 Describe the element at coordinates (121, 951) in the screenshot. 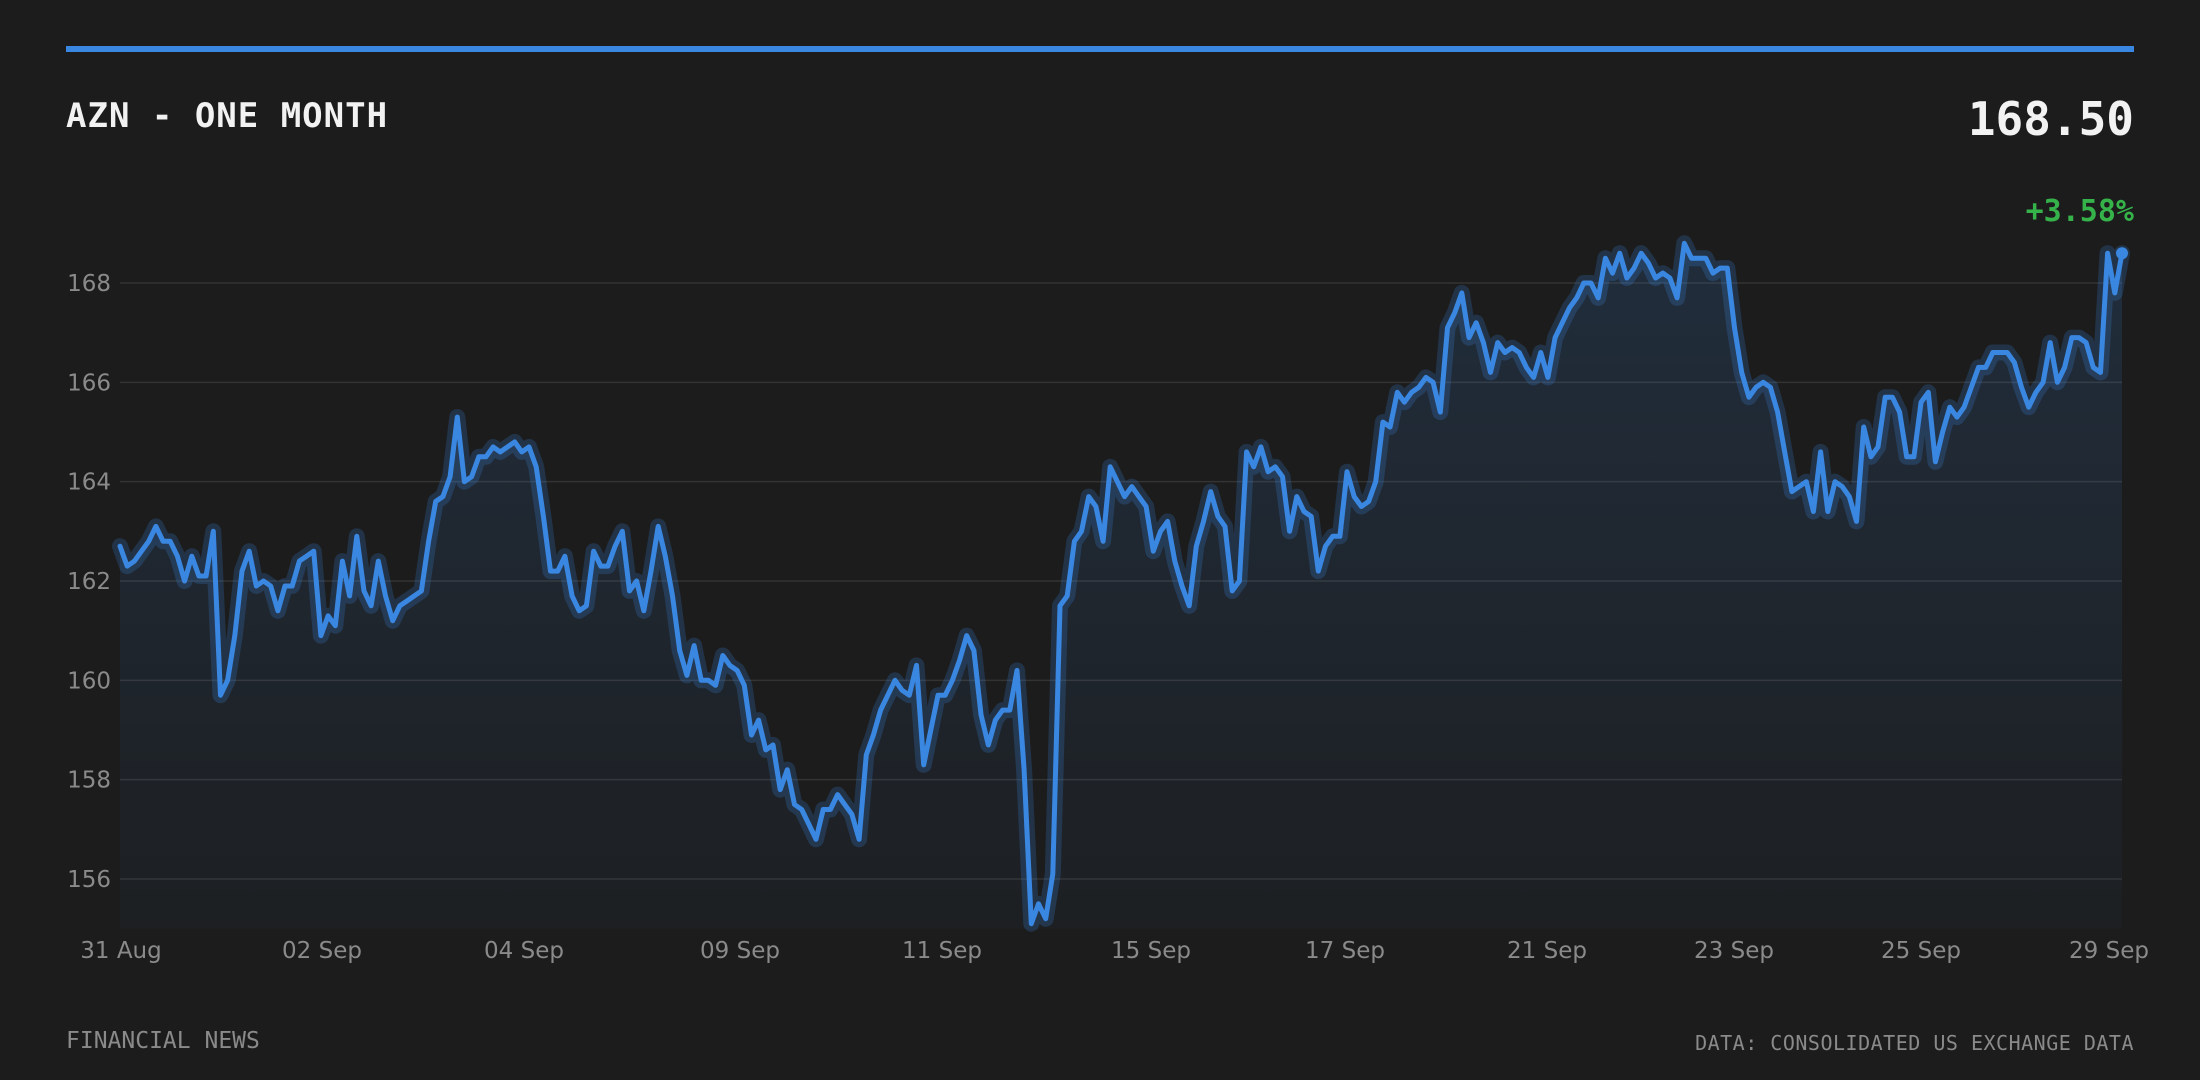

I see `x-tick-label: 31 Aug` at that location.